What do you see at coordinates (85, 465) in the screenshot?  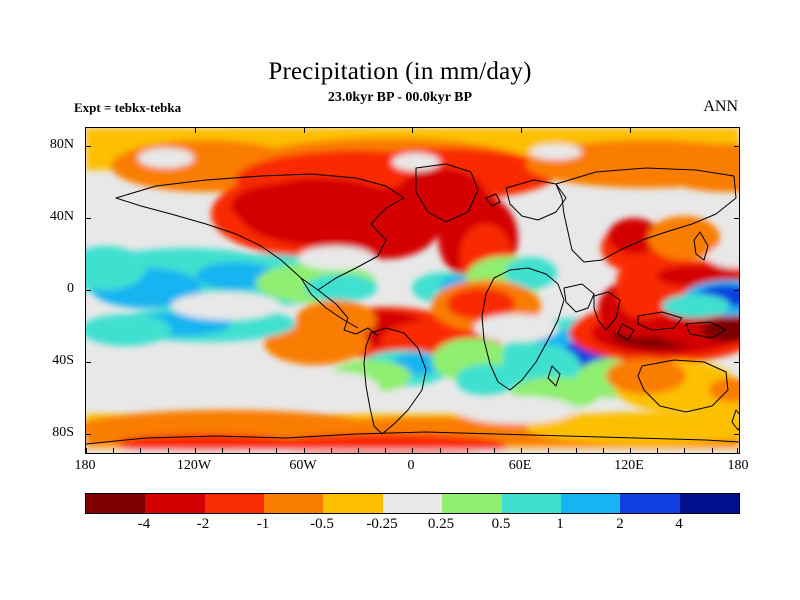 I see `x-axis-label-180w: 180` at bounding box center [85, 465].